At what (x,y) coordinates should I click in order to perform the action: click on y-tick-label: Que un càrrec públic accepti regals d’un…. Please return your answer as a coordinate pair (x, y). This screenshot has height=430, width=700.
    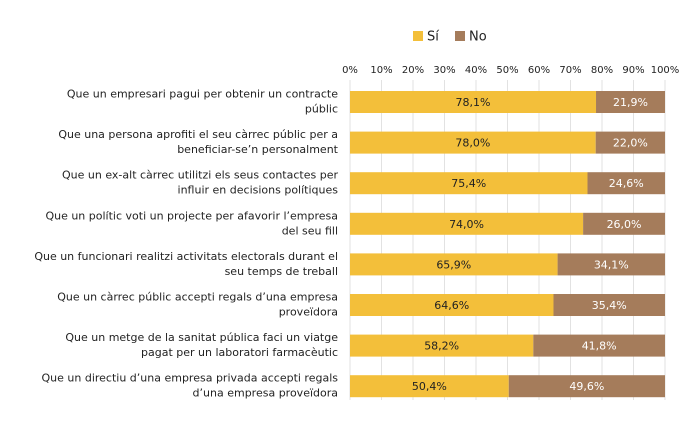
    Looking at the image, I should click on (197, 305).